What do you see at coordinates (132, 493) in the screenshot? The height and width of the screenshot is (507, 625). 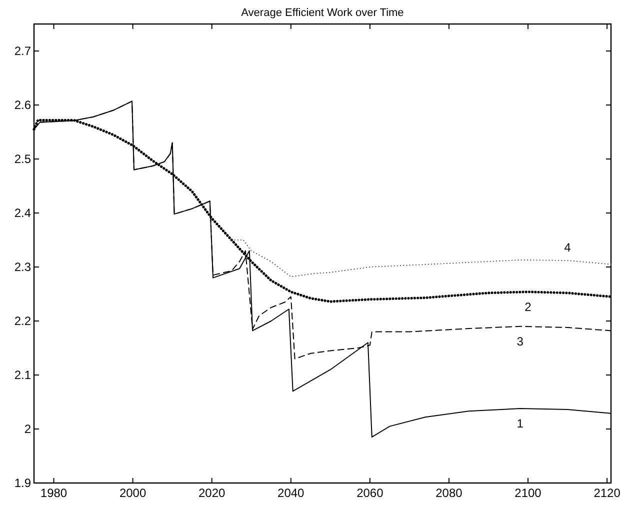 I see `x-tick-label: 2000` at bounding box center [132, 493].